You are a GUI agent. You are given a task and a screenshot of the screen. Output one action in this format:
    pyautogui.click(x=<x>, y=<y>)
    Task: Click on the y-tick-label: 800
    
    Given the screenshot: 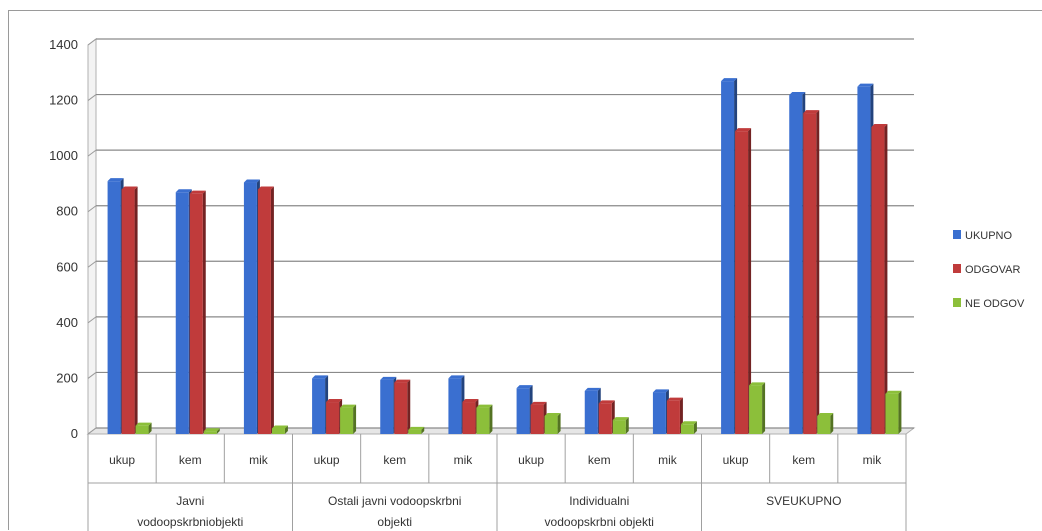 What is the action you would take?
    pyautogui.click(x=67, y=211)
    